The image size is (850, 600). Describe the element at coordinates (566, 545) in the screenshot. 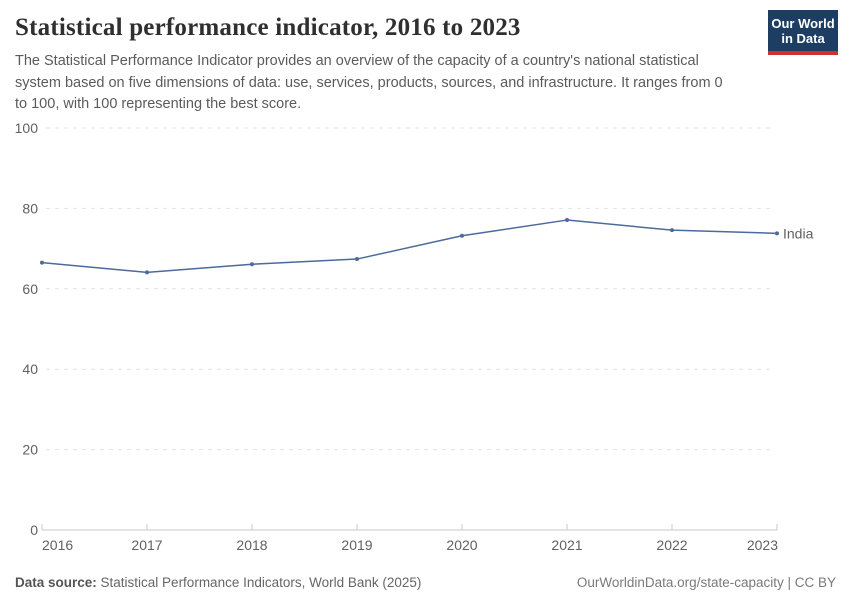

I see `x-axis-tick-label: 2021` at that location.